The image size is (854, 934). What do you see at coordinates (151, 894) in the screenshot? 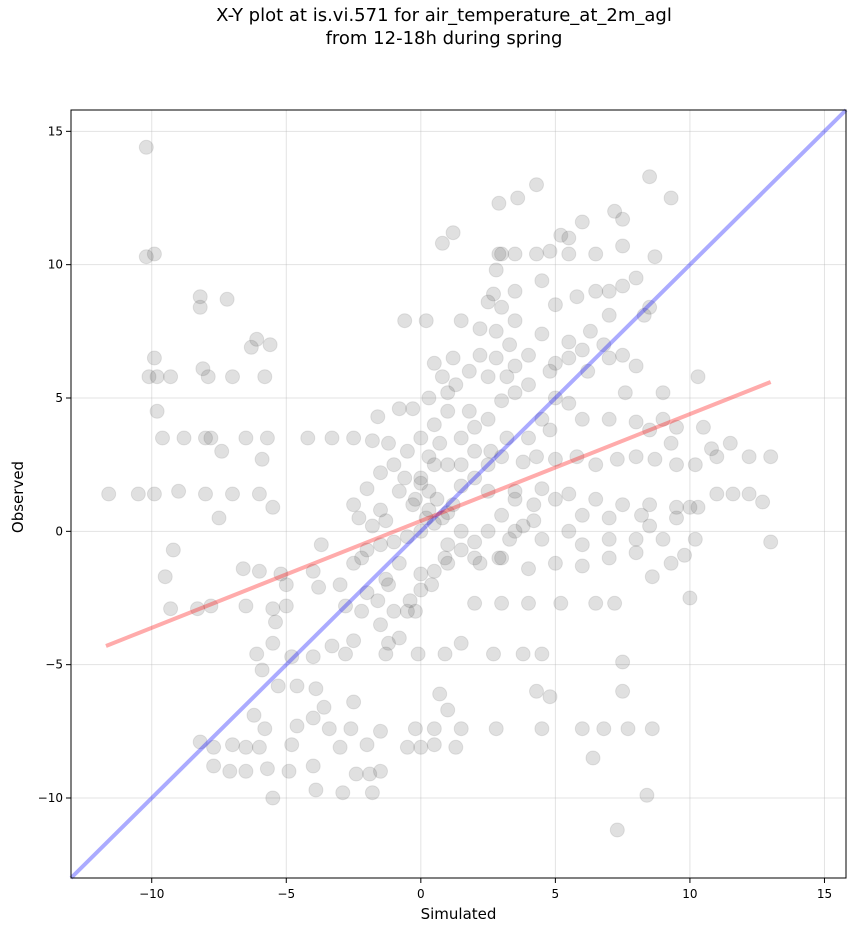
I see `x-tick-label: −10` at bounding box center [151, 894].